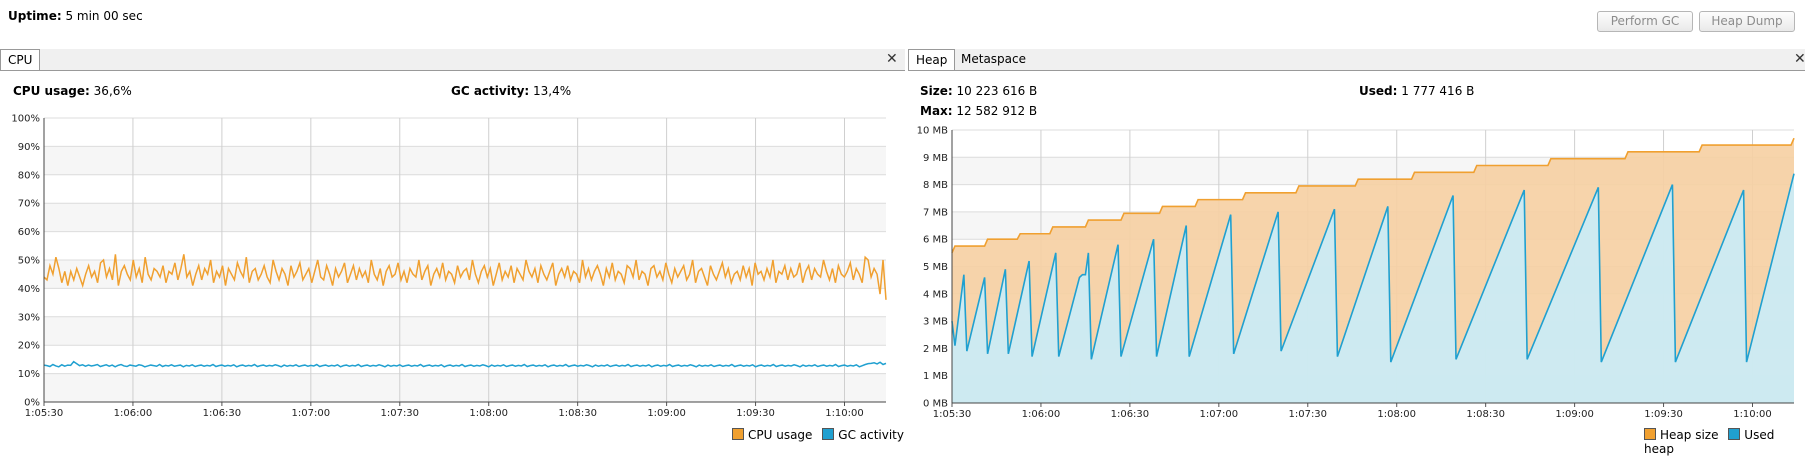  I want to click on legend-heap-size-label: Heap size, so click(1689, 435).